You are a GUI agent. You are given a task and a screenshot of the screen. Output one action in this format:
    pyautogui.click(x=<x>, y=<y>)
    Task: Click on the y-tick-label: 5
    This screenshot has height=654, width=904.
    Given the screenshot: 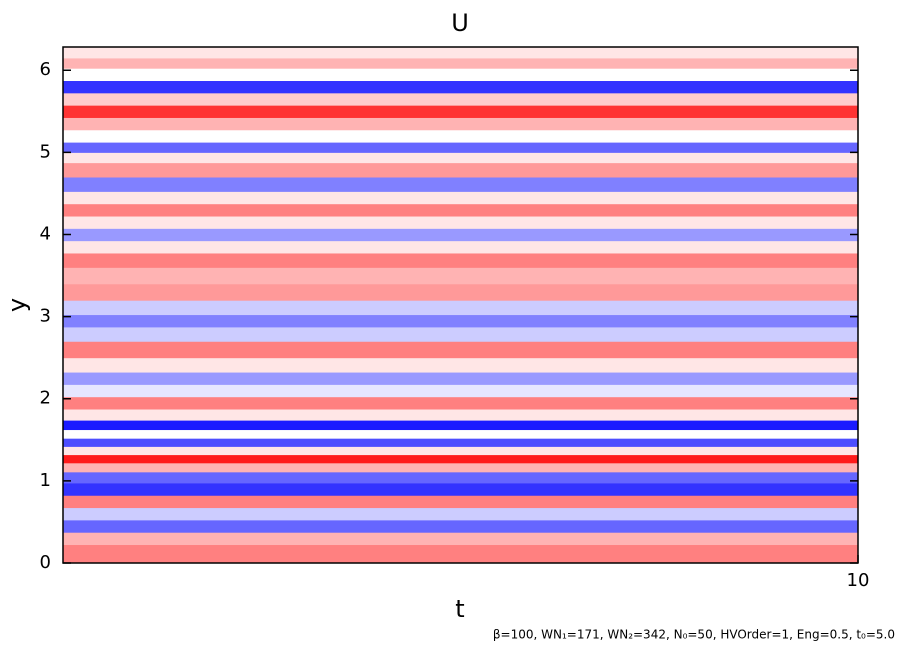 What is the action you would take?
    pyautogui.click(x=45, y=151)
    